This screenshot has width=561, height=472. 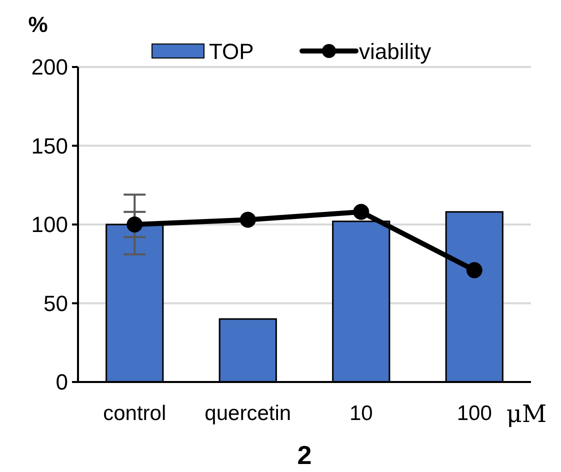 What do you see at coordinates (49, 225) in the screenshot?
I see `y-tick-label: 100` at bounding box center [49, 225].